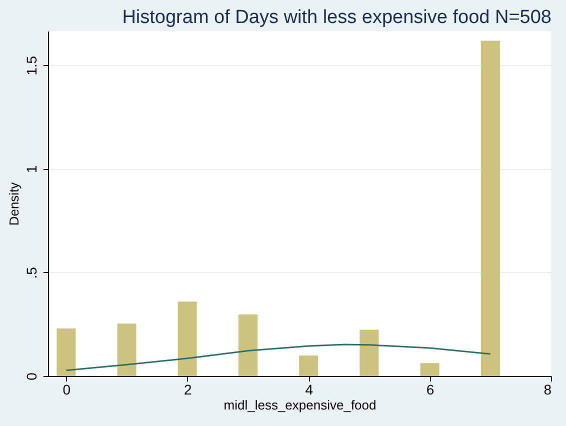 The image size is (566, 426). I want to click on x-tick-label: 0, so click(66, 390).